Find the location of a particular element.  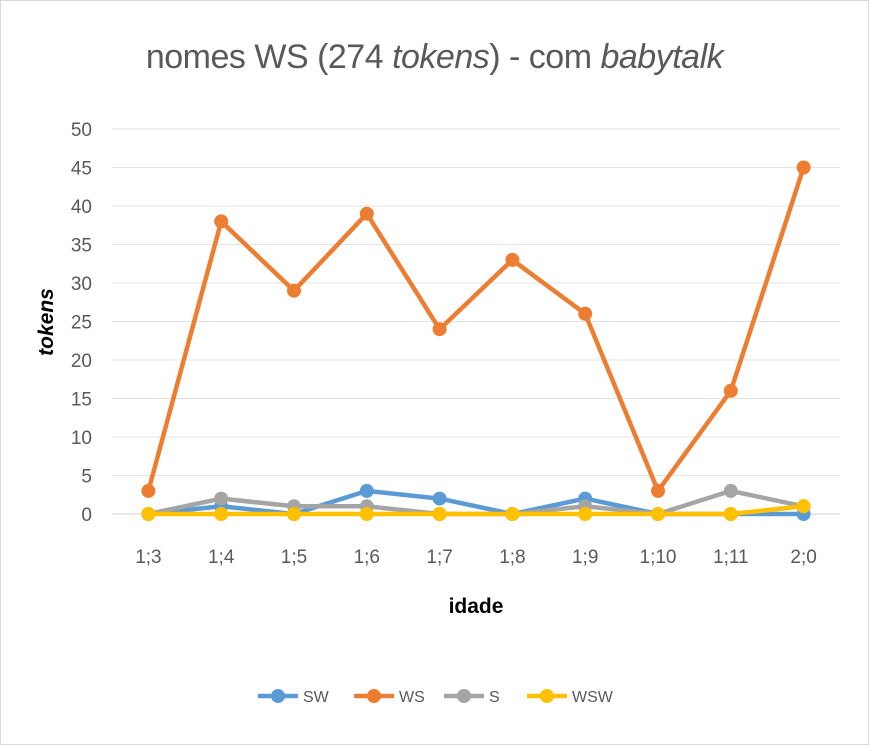

y-tick-label: 40 is located at coordinates (81, 207).